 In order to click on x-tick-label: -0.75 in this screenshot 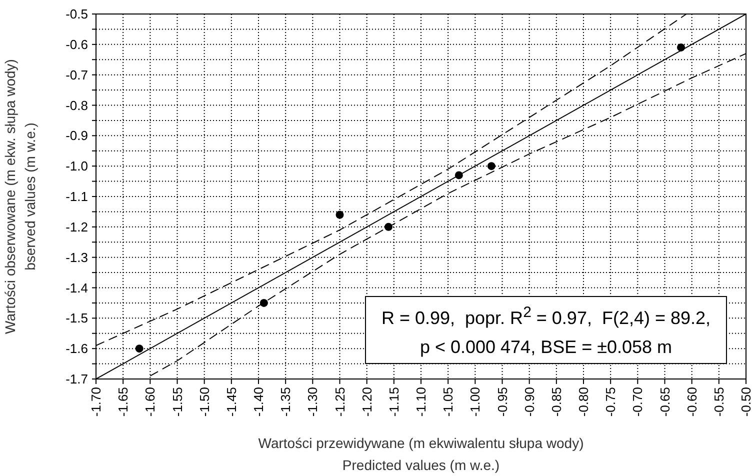, I will do `click(610, 402)`.